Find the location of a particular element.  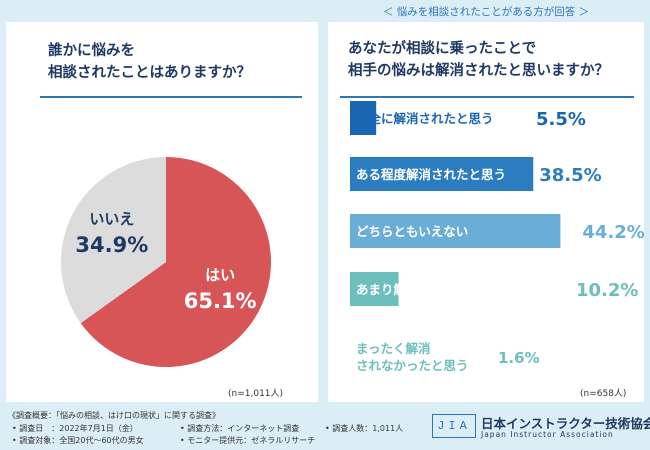

survey-count: • 調査人数：1,011人 is located at coordinates (364, 428).